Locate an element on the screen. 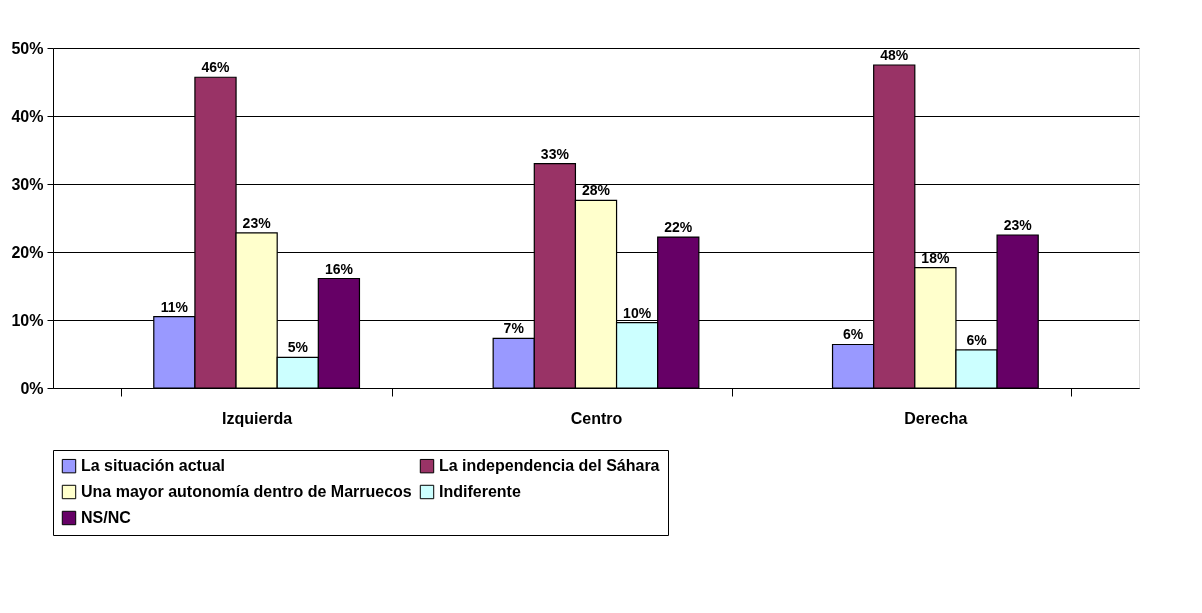 The image size is (1202, 613). data-label: 7% is located at coordinates (514, 328).